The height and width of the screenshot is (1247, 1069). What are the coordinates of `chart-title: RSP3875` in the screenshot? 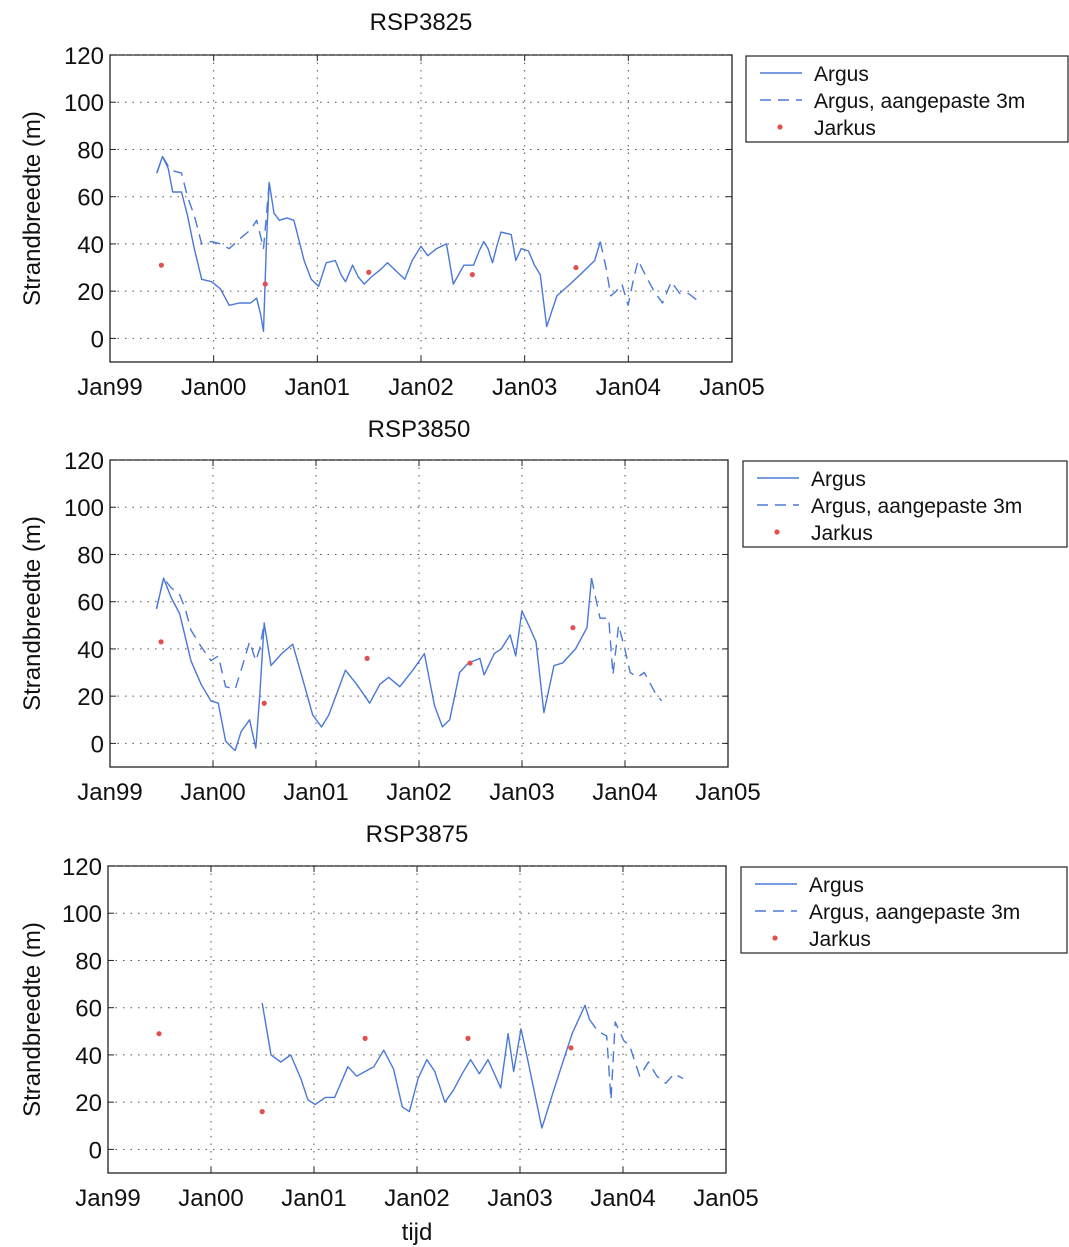 It's located at (417, 834).